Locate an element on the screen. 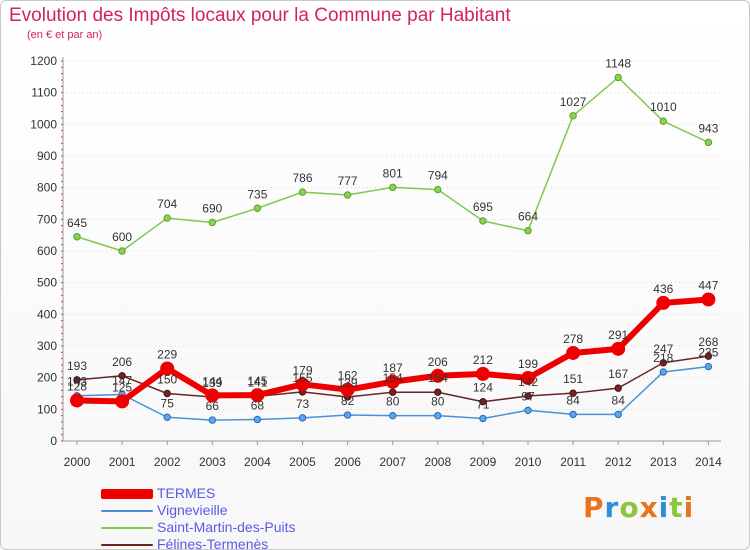 Image resolution: width=750 pixels, height=550 pixels. y-tick-label: 800 is located at coordinates (47, 188).